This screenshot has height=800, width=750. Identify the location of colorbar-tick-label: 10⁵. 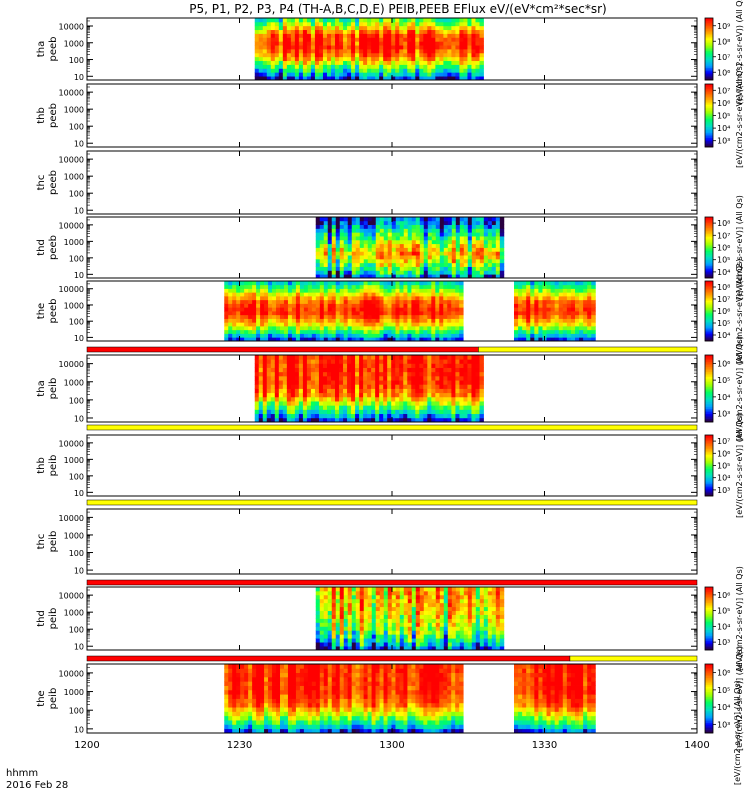
(723, 380).